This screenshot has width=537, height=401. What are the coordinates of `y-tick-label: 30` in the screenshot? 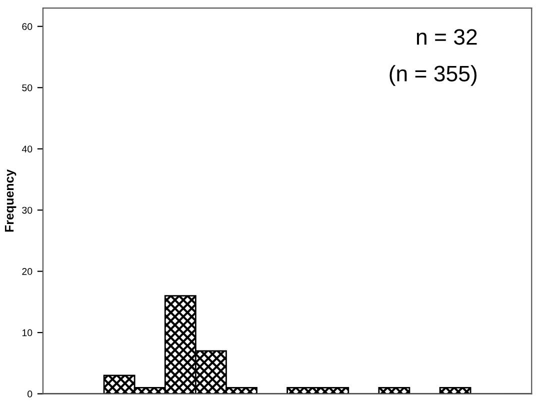 It's located at (27, 210).